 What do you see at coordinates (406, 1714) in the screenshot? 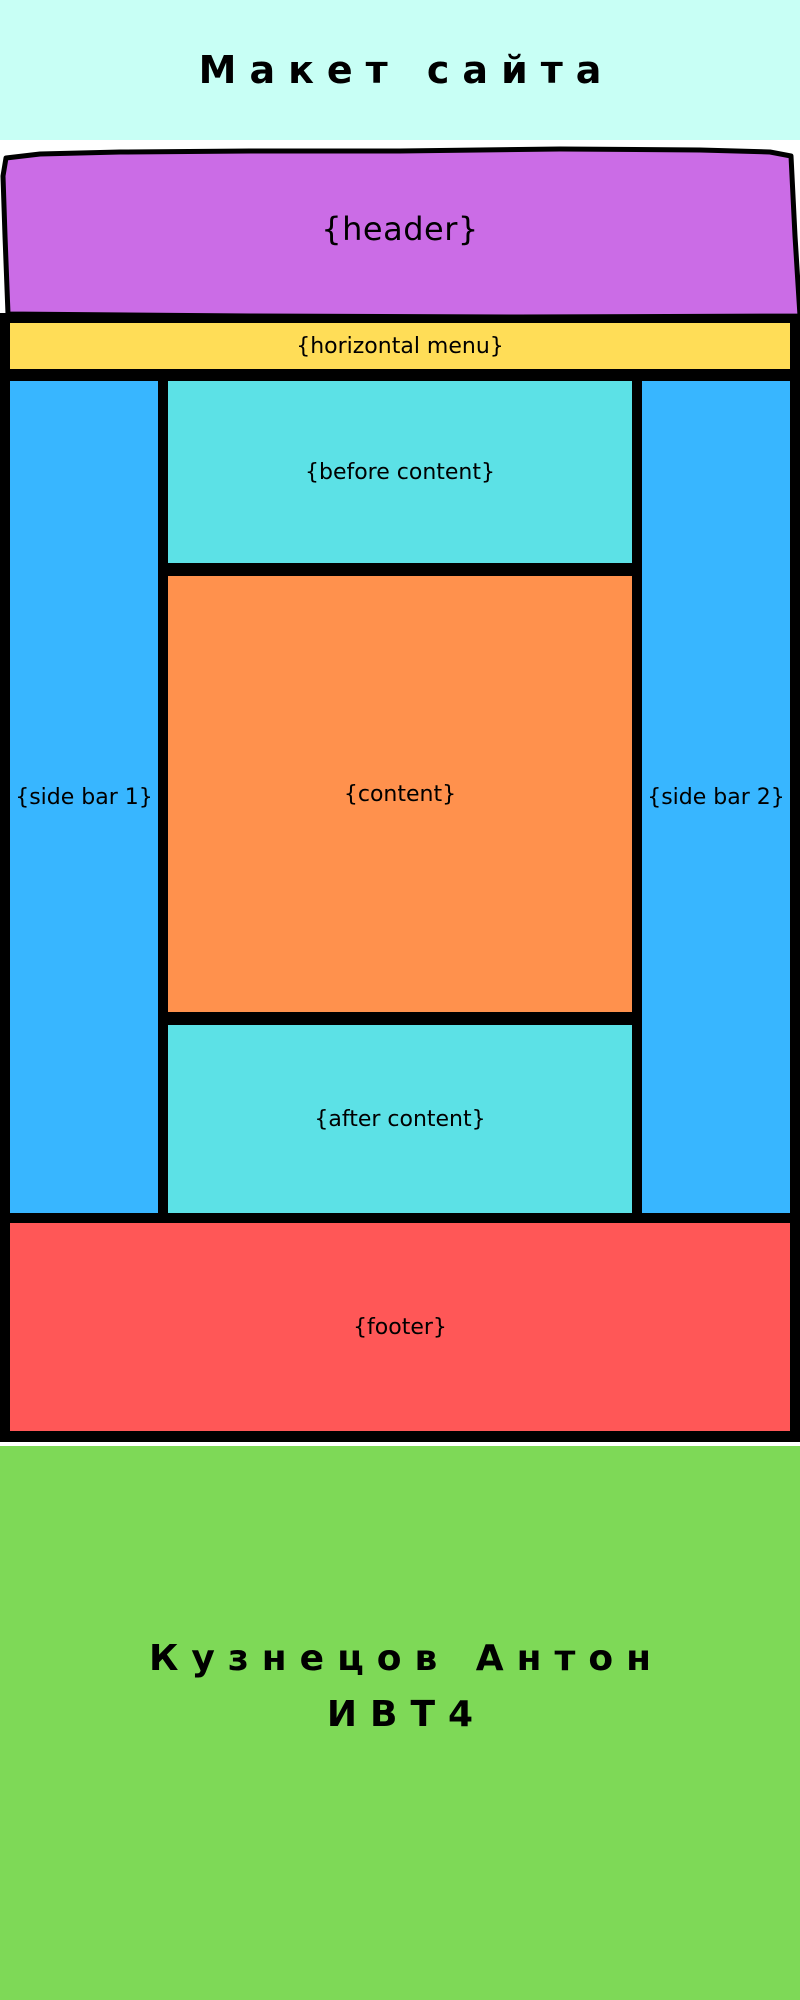
I see `author-group: ИВТ4` at bounding box center [406, 1714].